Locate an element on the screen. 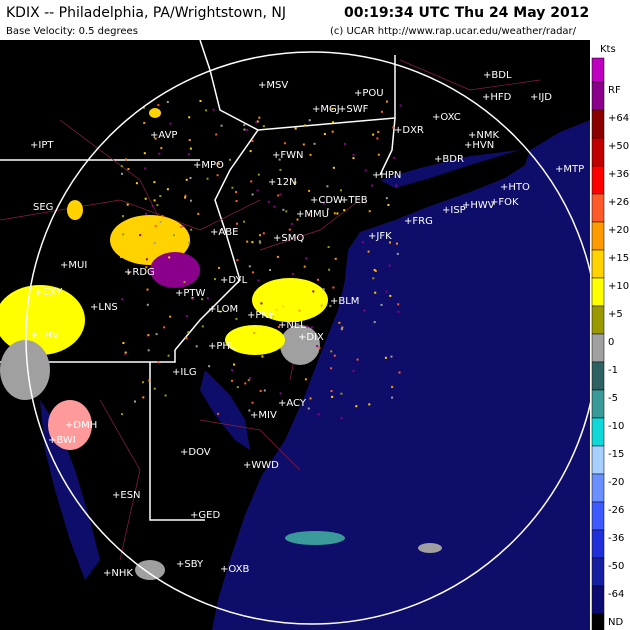 The image size is (630, 630). station-label: +BDR is located at coordinates (449, 159).